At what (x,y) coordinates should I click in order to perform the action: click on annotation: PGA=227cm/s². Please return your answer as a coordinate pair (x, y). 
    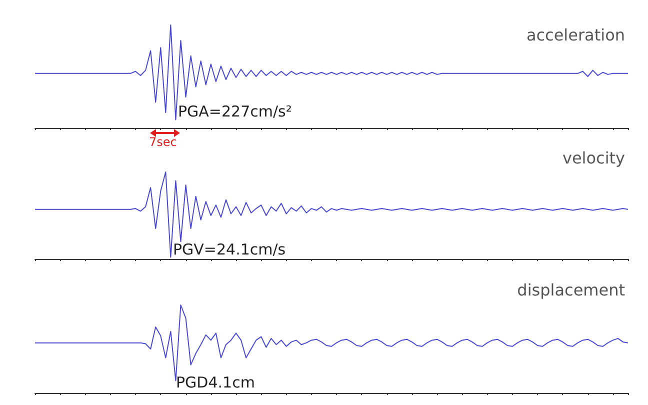
    Looking at the image, I should click on (235, 111).